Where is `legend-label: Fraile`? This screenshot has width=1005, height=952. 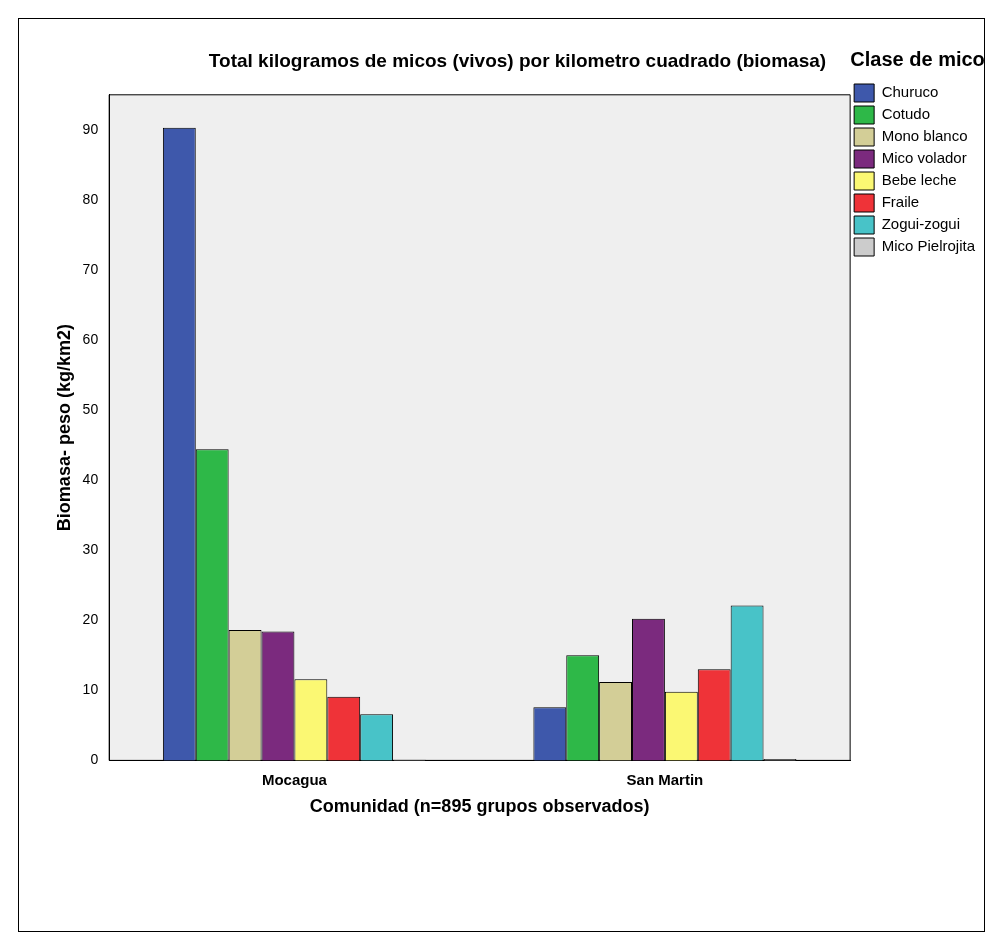
legend-label: Fraile is located at coordinates (900, 202).